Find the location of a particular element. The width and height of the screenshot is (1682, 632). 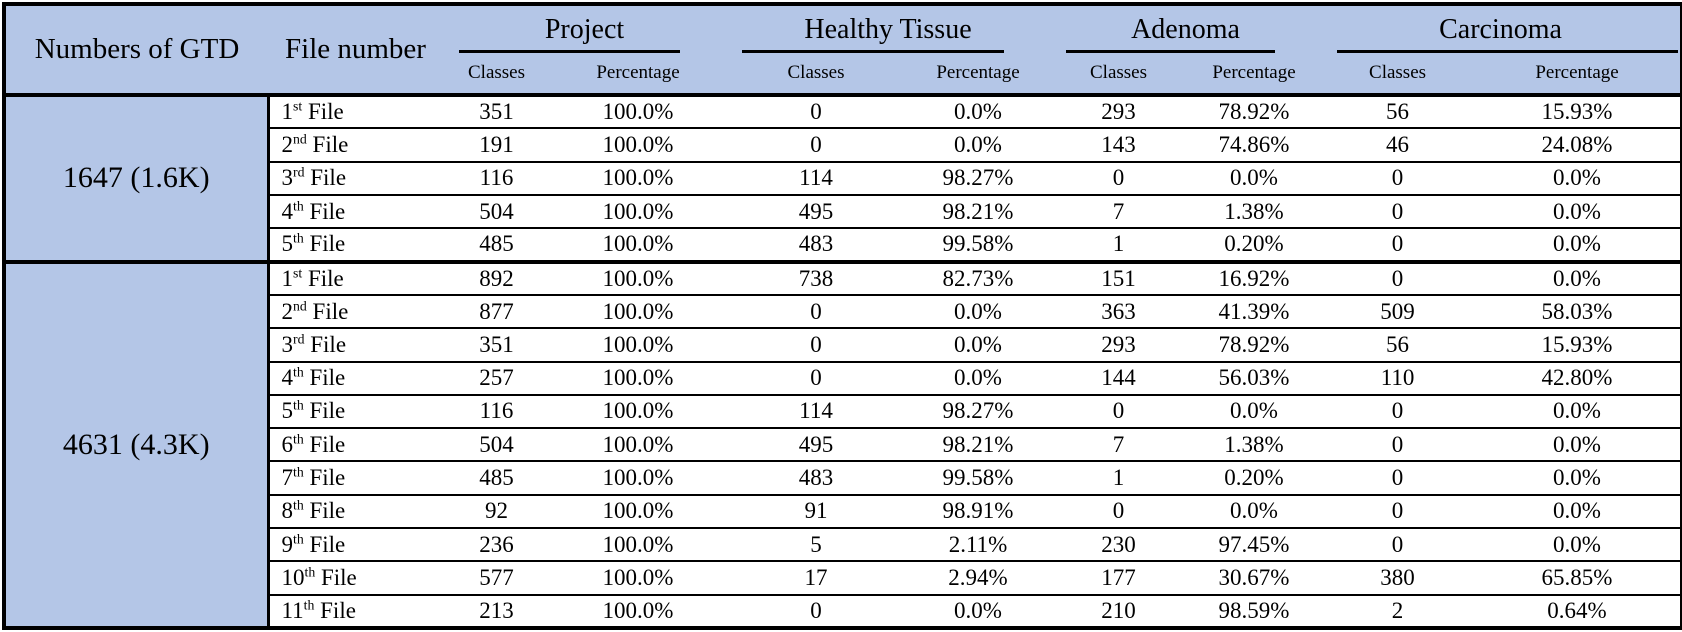

percentage-value: 16.92% is located at coordinates (1254, 277).